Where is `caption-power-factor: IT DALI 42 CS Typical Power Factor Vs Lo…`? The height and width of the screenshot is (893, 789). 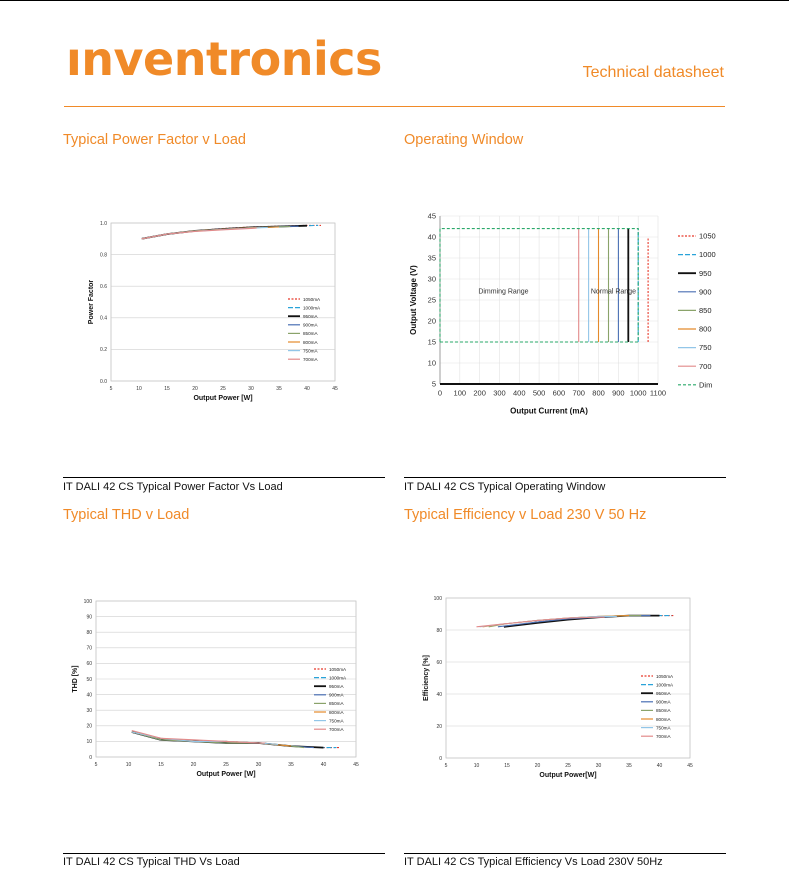
caption-power-factor: IT DALI 42 CS Typical Power Factor Vs Lo… is located at coordinates (173, 487).